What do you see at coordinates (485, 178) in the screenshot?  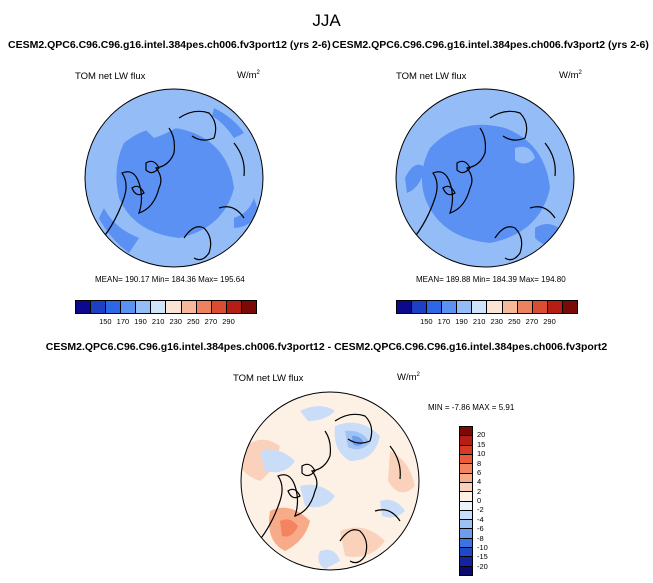 I see `panel-2-polar-map` at bounding box center [485, 178].